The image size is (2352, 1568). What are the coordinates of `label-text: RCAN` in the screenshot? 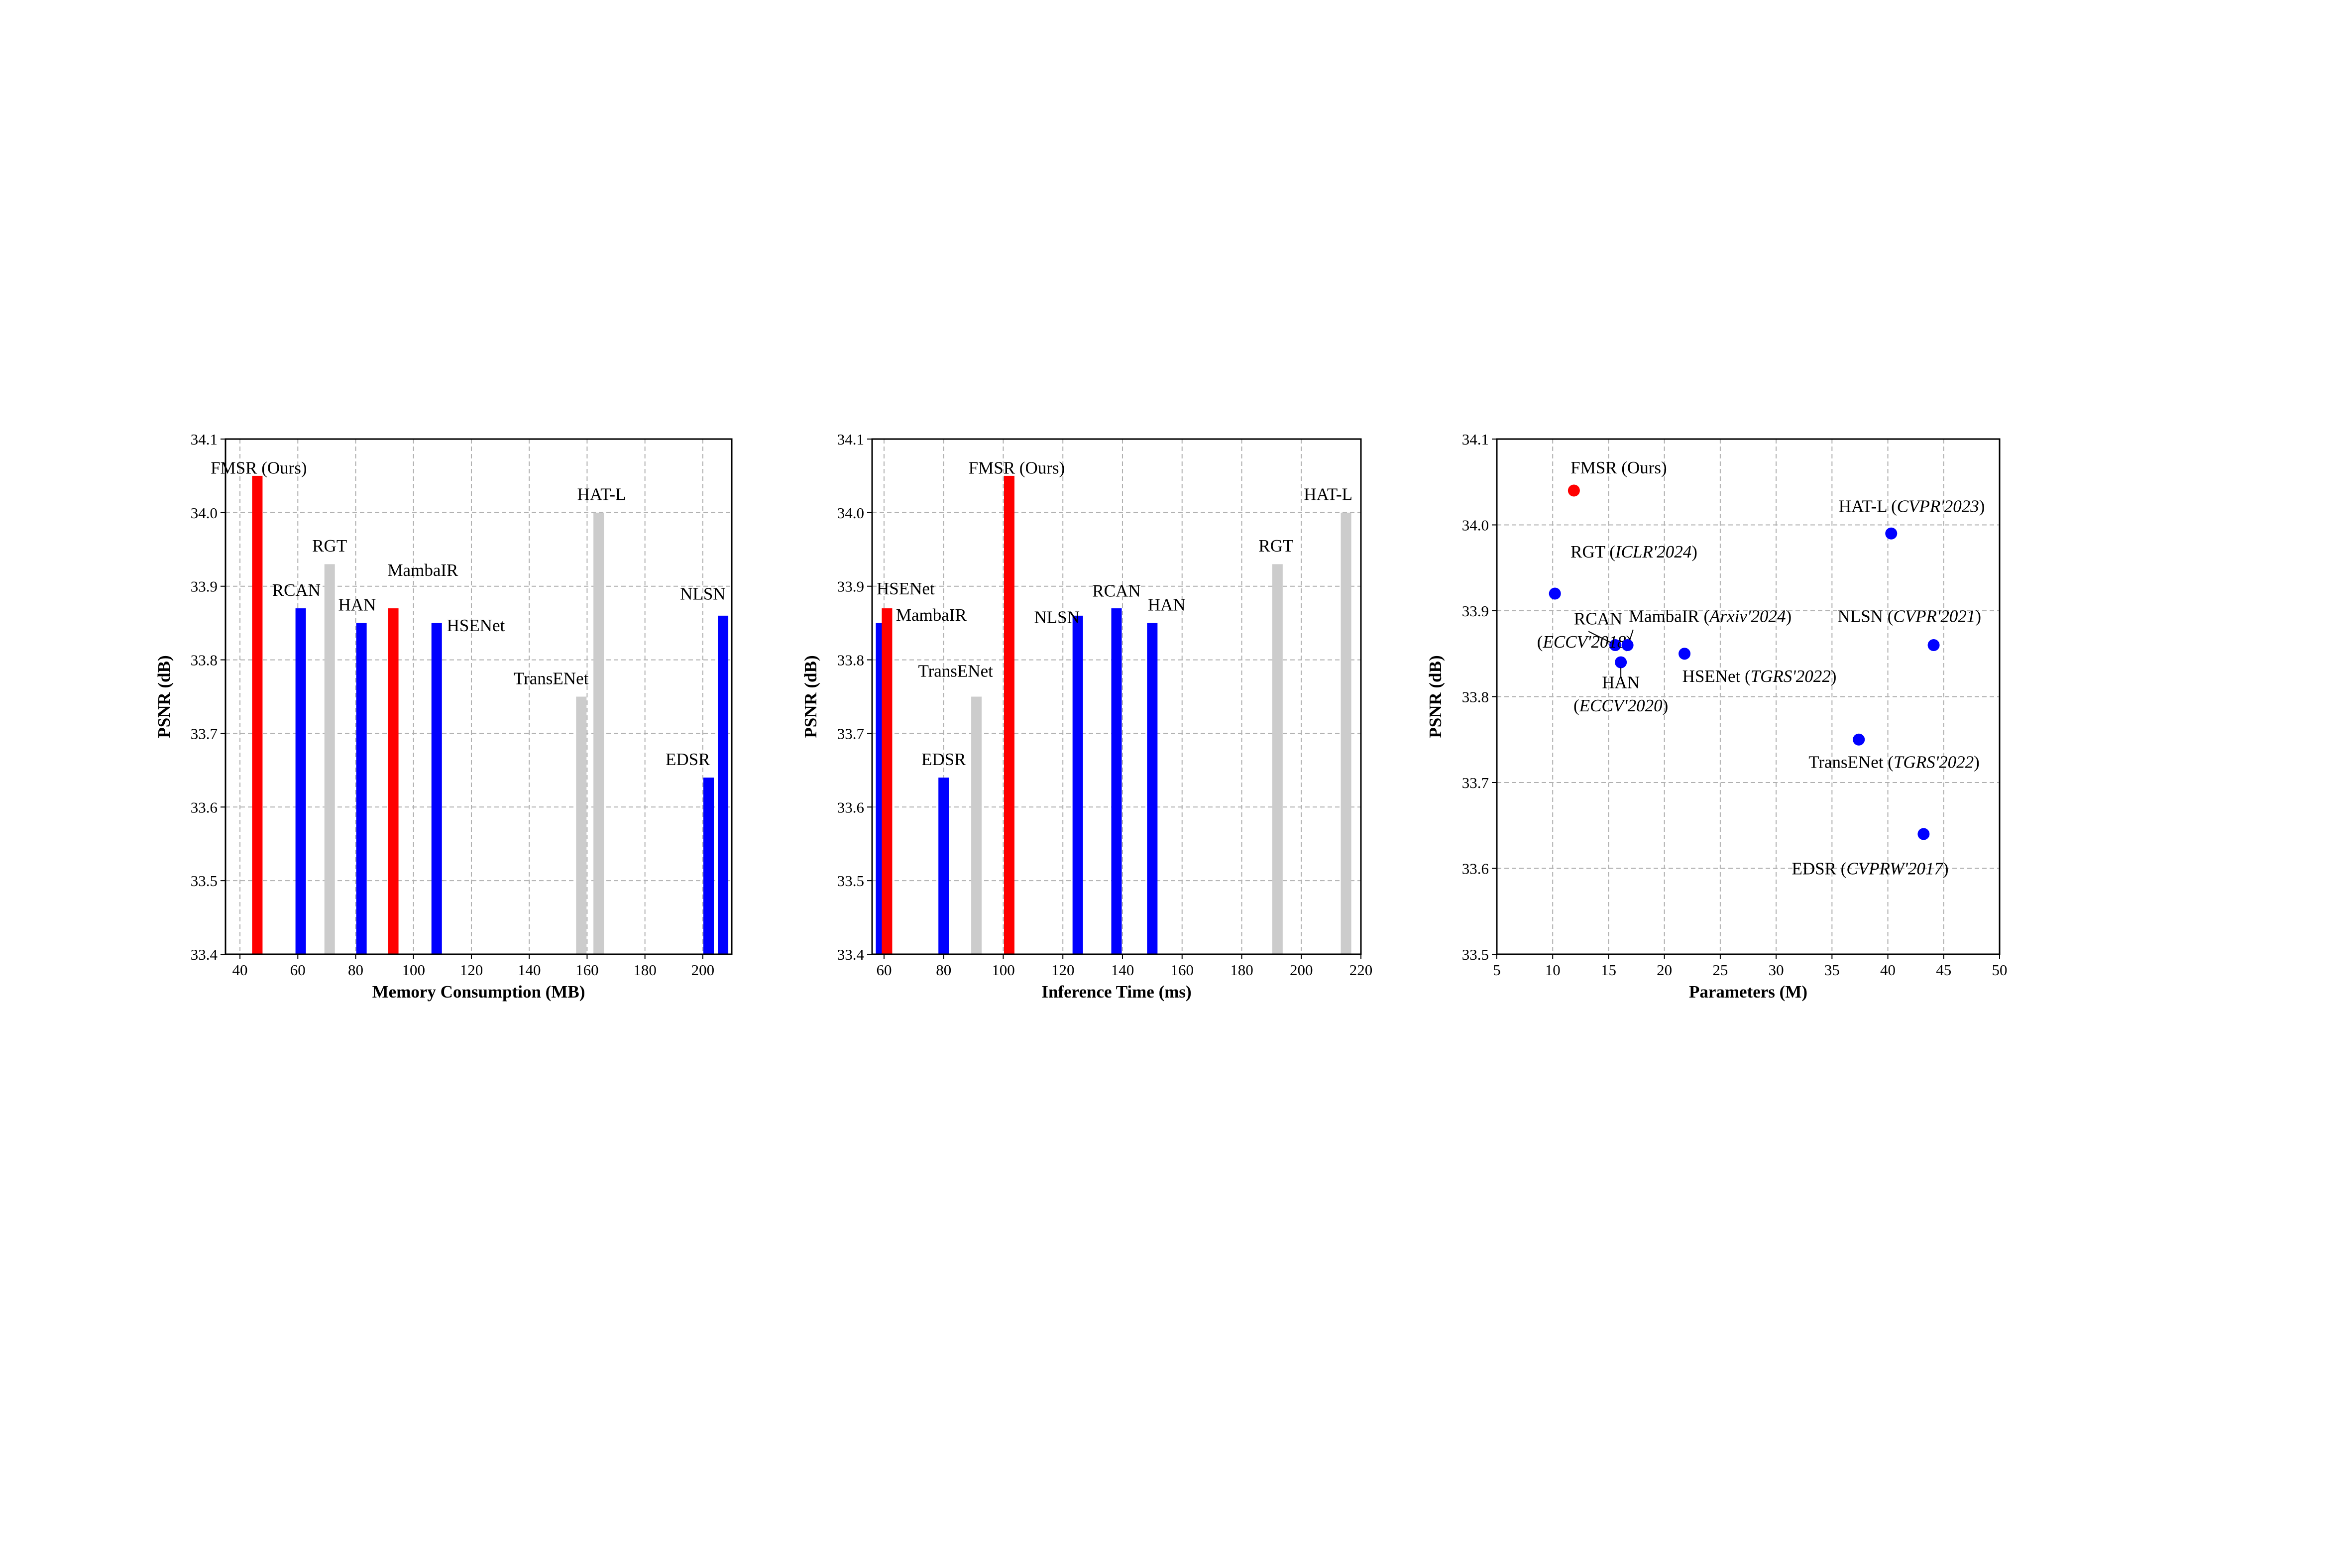 It's located at (1598, 619).